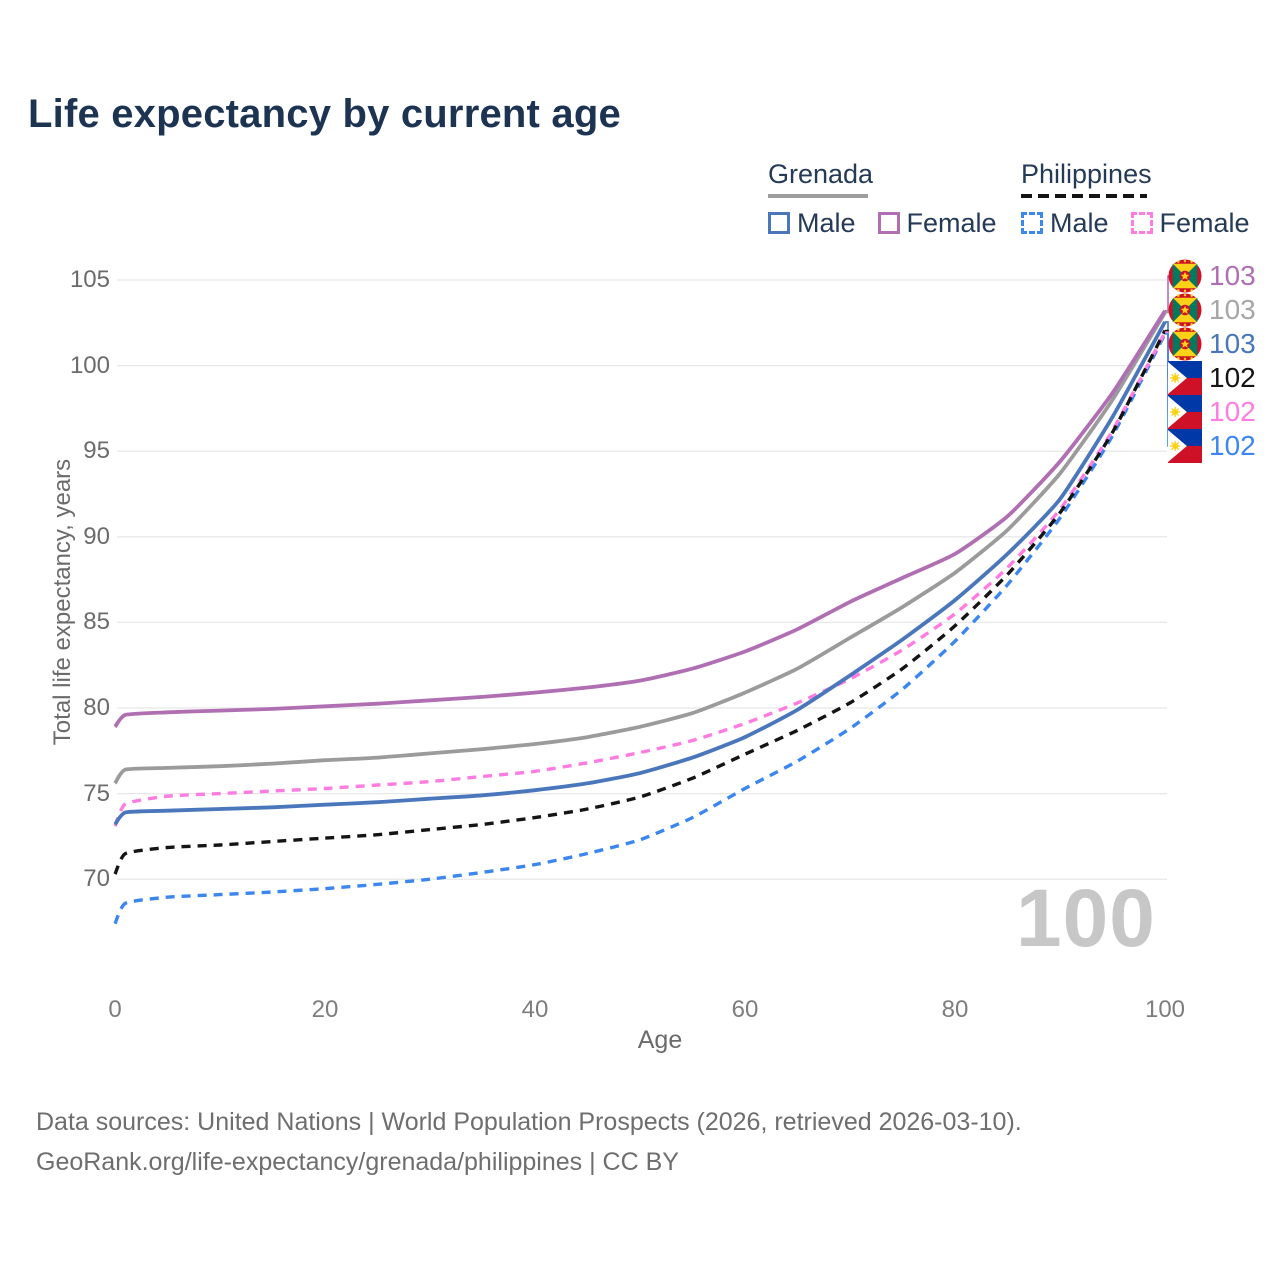  I want to click on x-tick-label: 100, so click(1165, 1009).